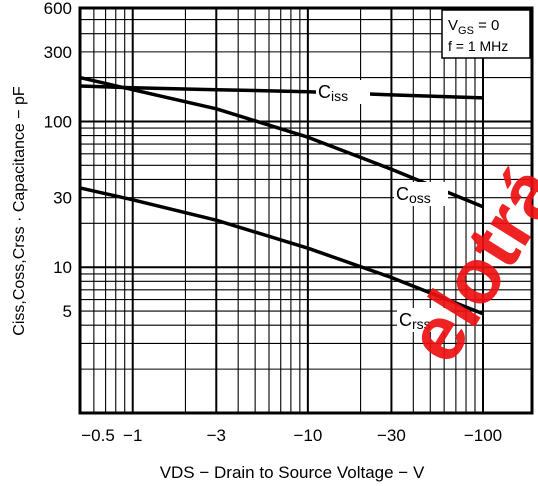 This screenshot has height=486, width=538. I want to click on series-labels: Ciss Coss Crss, so click(383, 206).